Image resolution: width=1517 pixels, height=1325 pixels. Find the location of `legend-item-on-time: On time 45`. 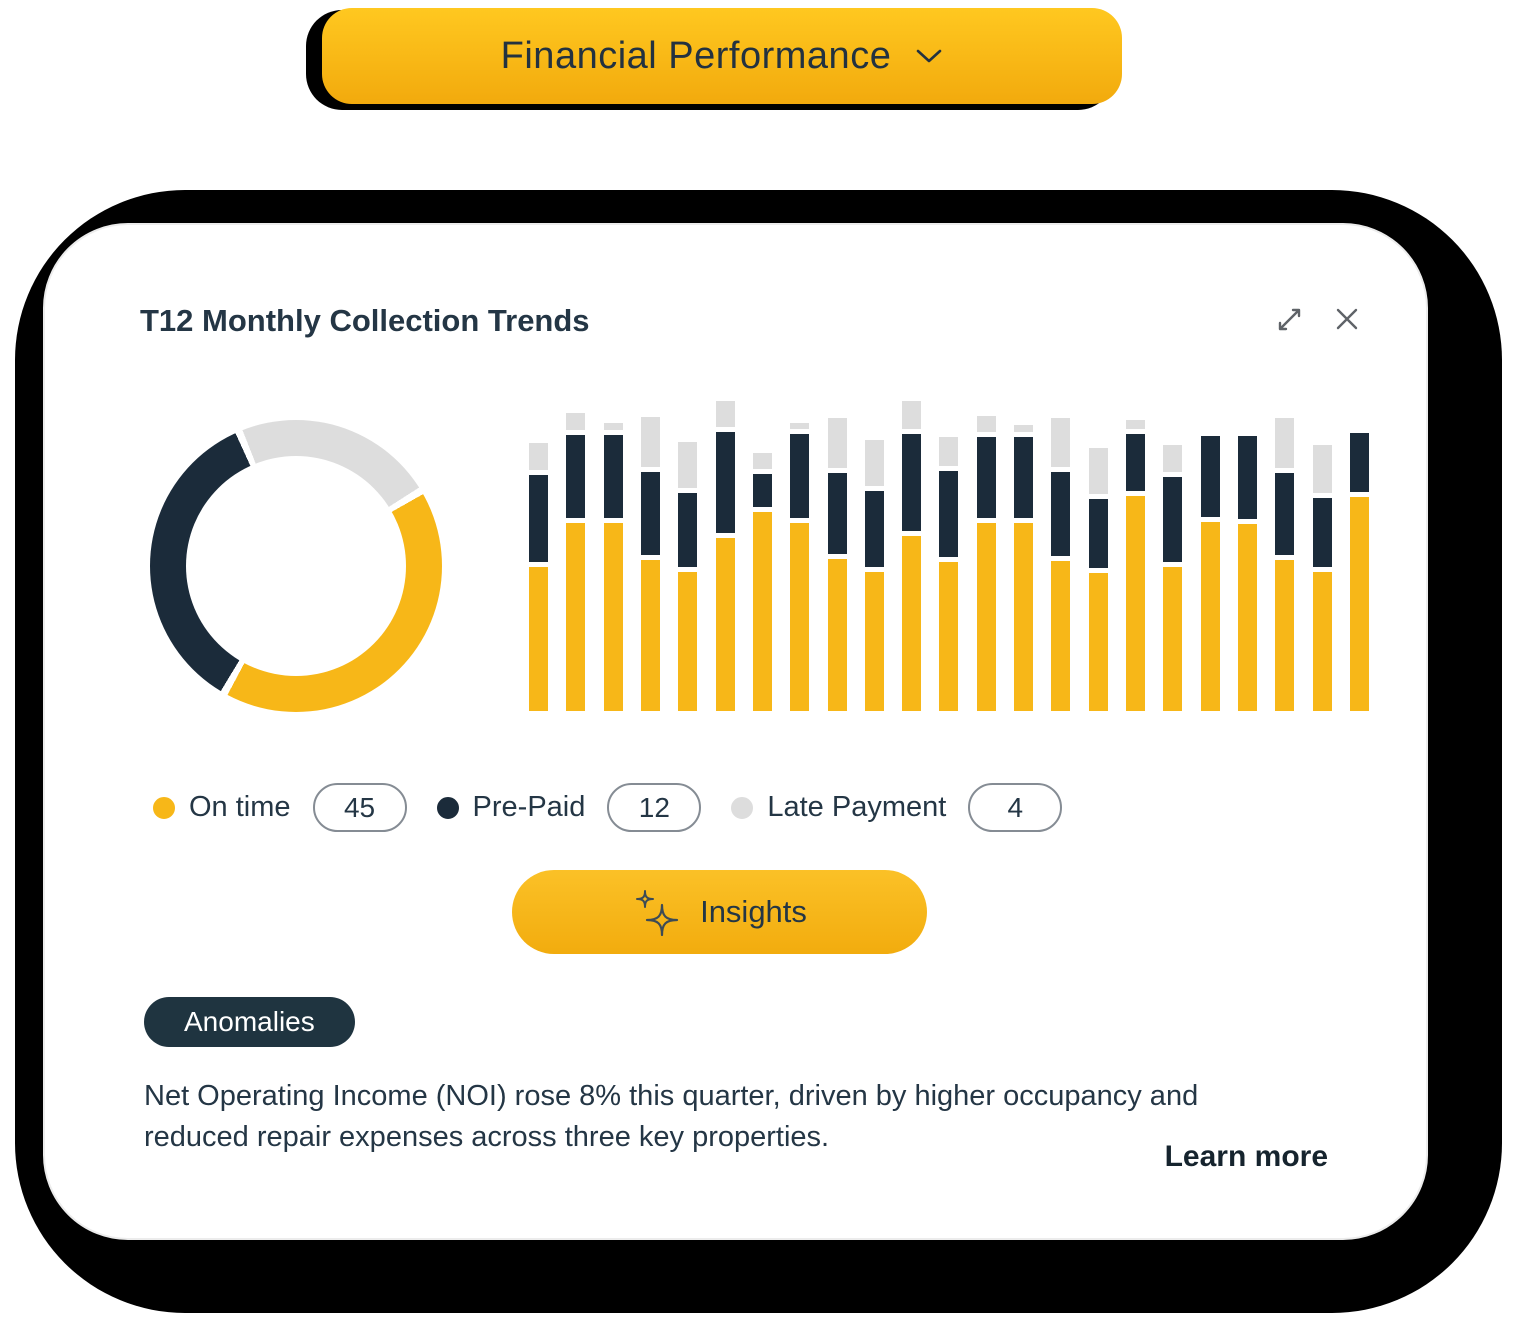

legend-item-on-time: On time 45 is located at coordinates (280, 807).